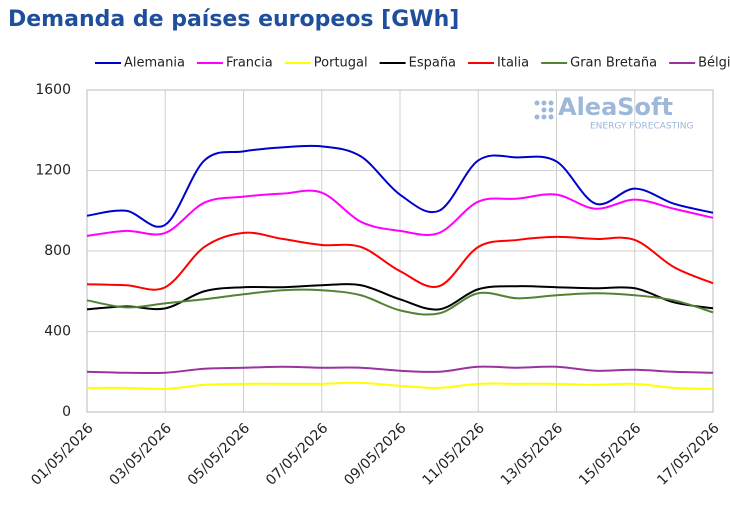  Describe the element at coordinates (610, 454) in the screenshot. I see `x-tick-label: 15/05/2026` at that location.